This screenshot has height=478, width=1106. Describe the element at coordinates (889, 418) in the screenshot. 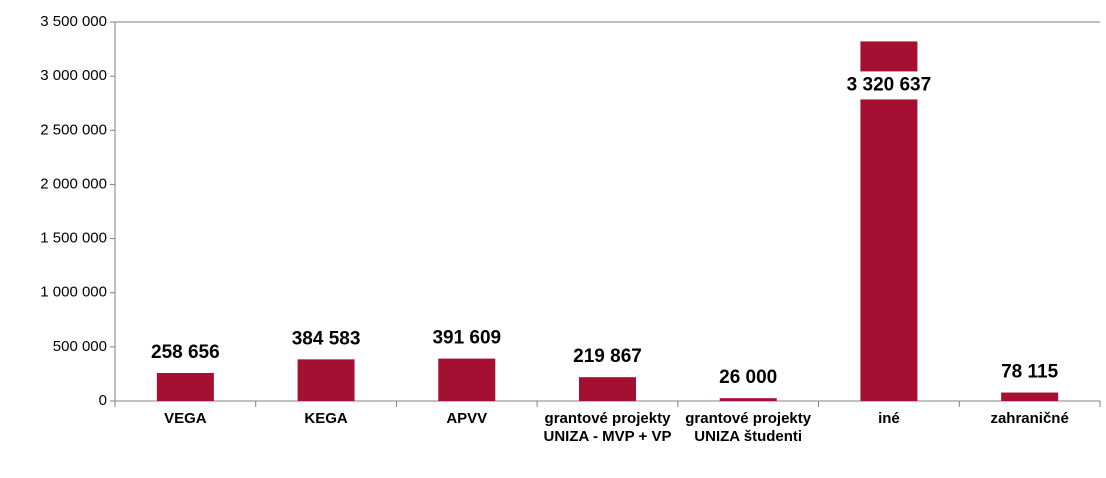

I see `x-tick-label: iné` at that location.